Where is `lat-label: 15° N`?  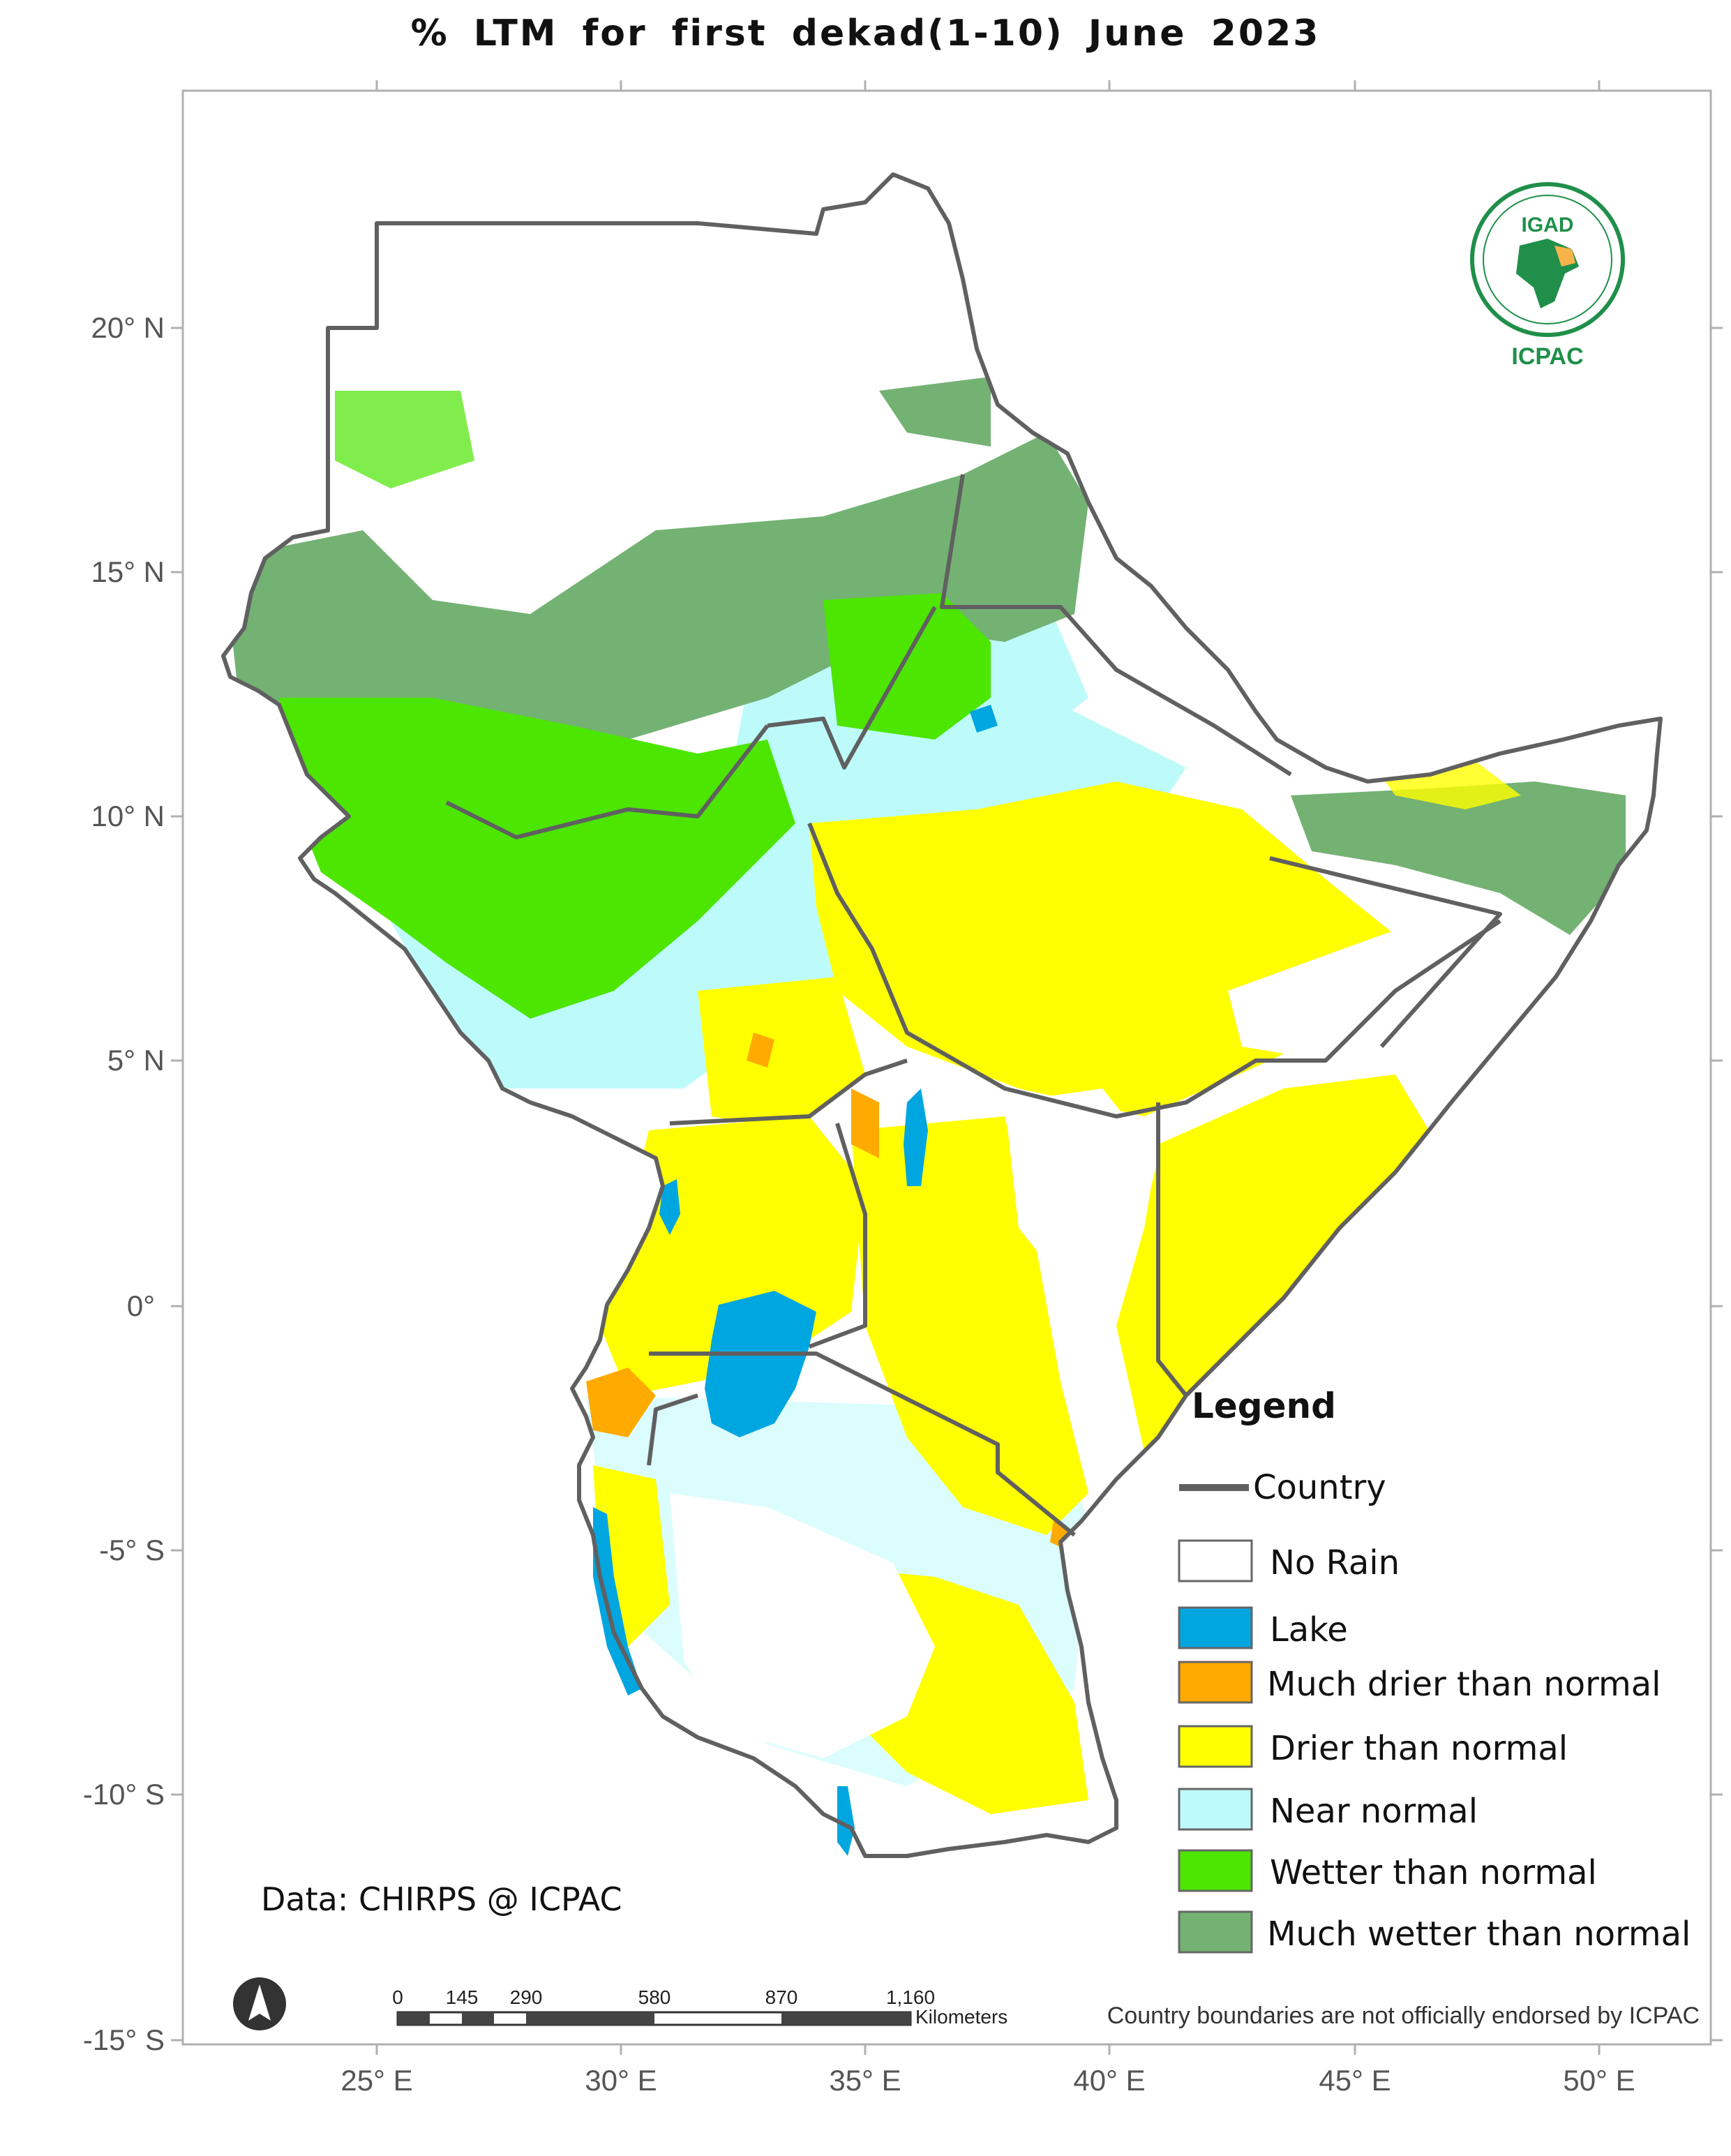
lat-label: 15° N is located at coordinates (128, 571).